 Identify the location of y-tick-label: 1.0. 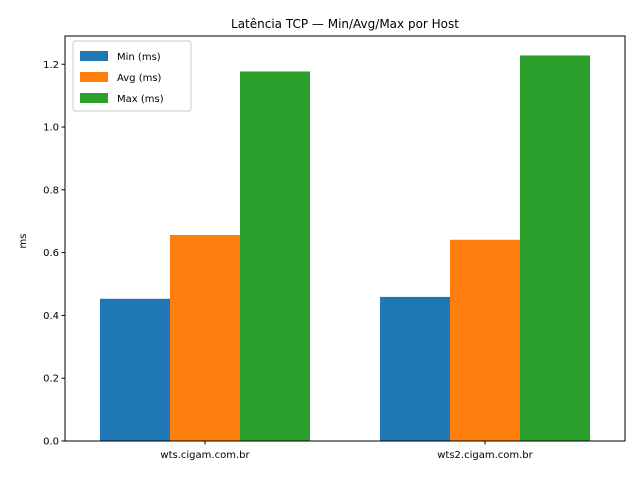
(51, 128).